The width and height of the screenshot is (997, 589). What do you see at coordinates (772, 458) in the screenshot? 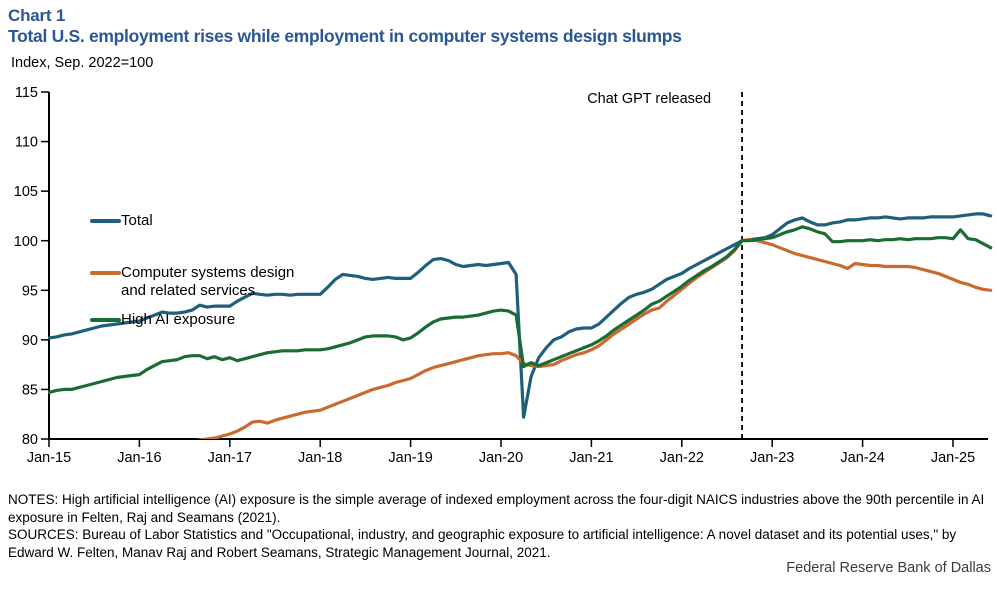
I see `x-tick-label: Jan-23` at bounding box center [772, 458].